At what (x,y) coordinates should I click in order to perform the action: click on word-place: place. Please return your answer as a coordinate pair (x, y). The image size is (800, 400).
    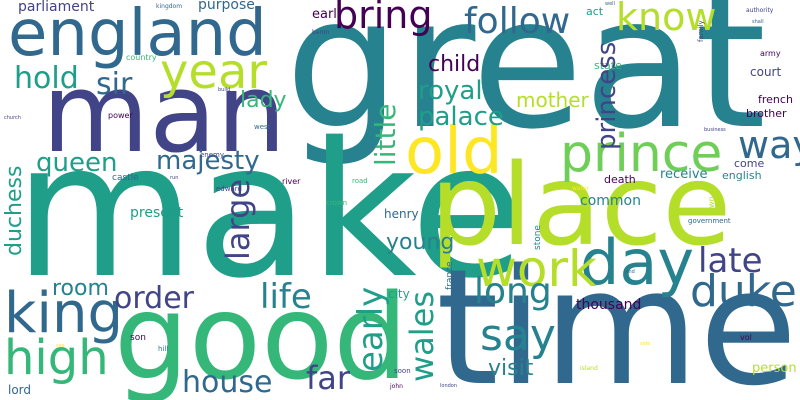
    Looking at the image, I should click on (581, 206).